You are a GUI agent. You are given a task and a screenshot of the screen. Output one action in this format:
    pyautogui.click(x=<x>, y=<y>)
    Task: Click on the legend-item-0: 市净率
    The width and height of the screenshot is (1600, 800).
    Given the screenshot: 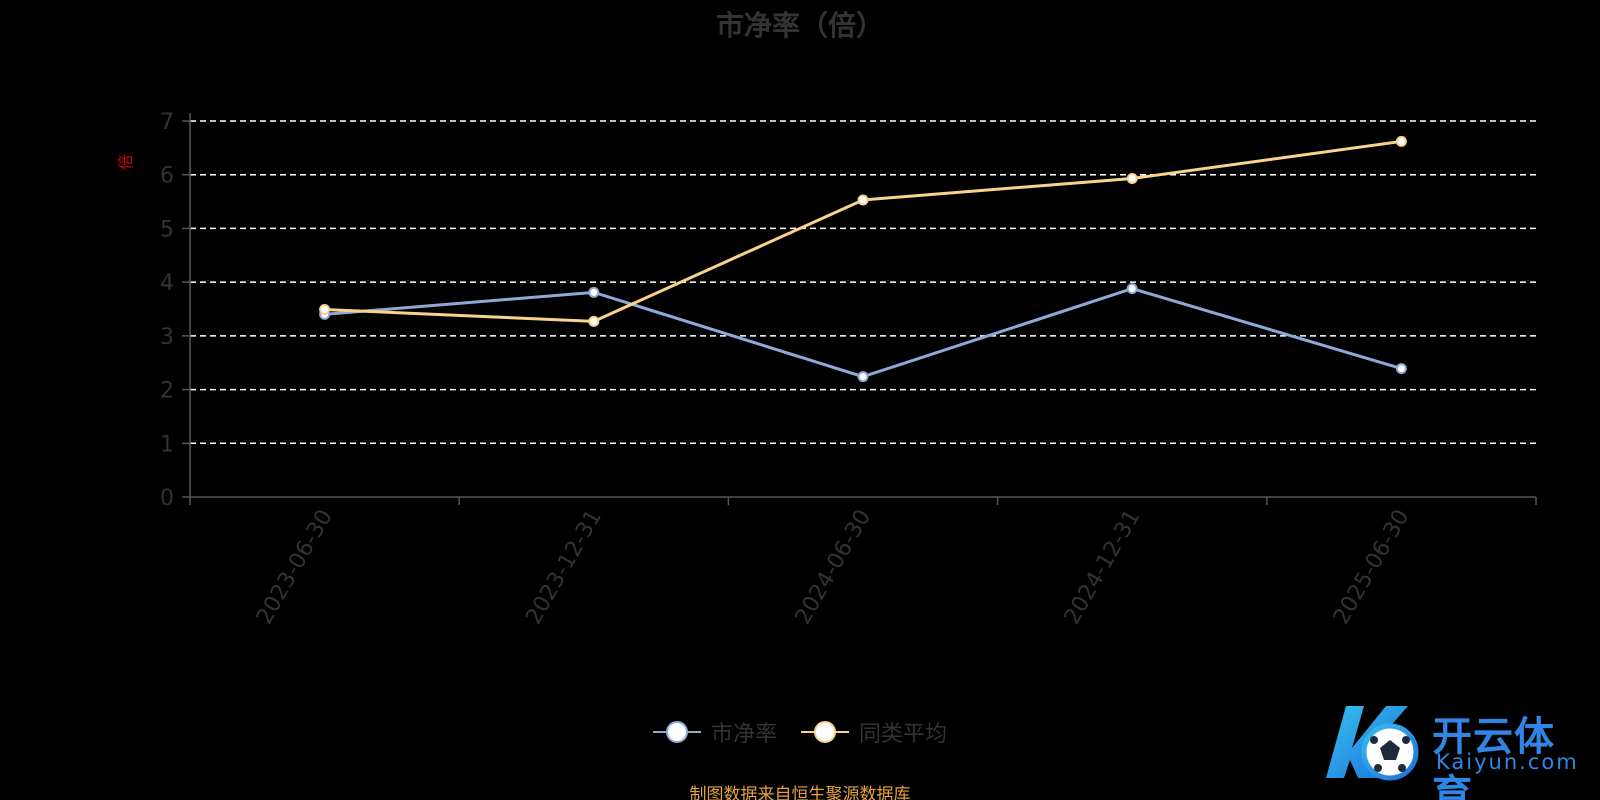 What is the action you would take?
    pyautogui.click(x=714, y=732)
    